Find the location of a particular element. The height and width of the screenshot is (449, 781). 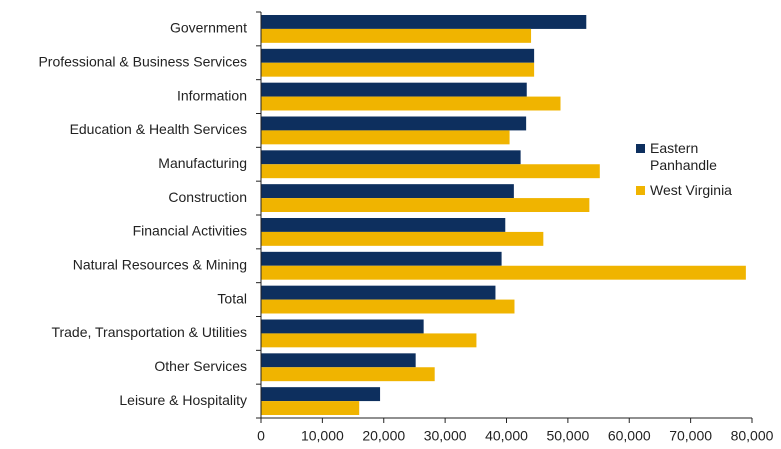

legend-item: Eastern Panhandle is located at coordinates (696, 157).